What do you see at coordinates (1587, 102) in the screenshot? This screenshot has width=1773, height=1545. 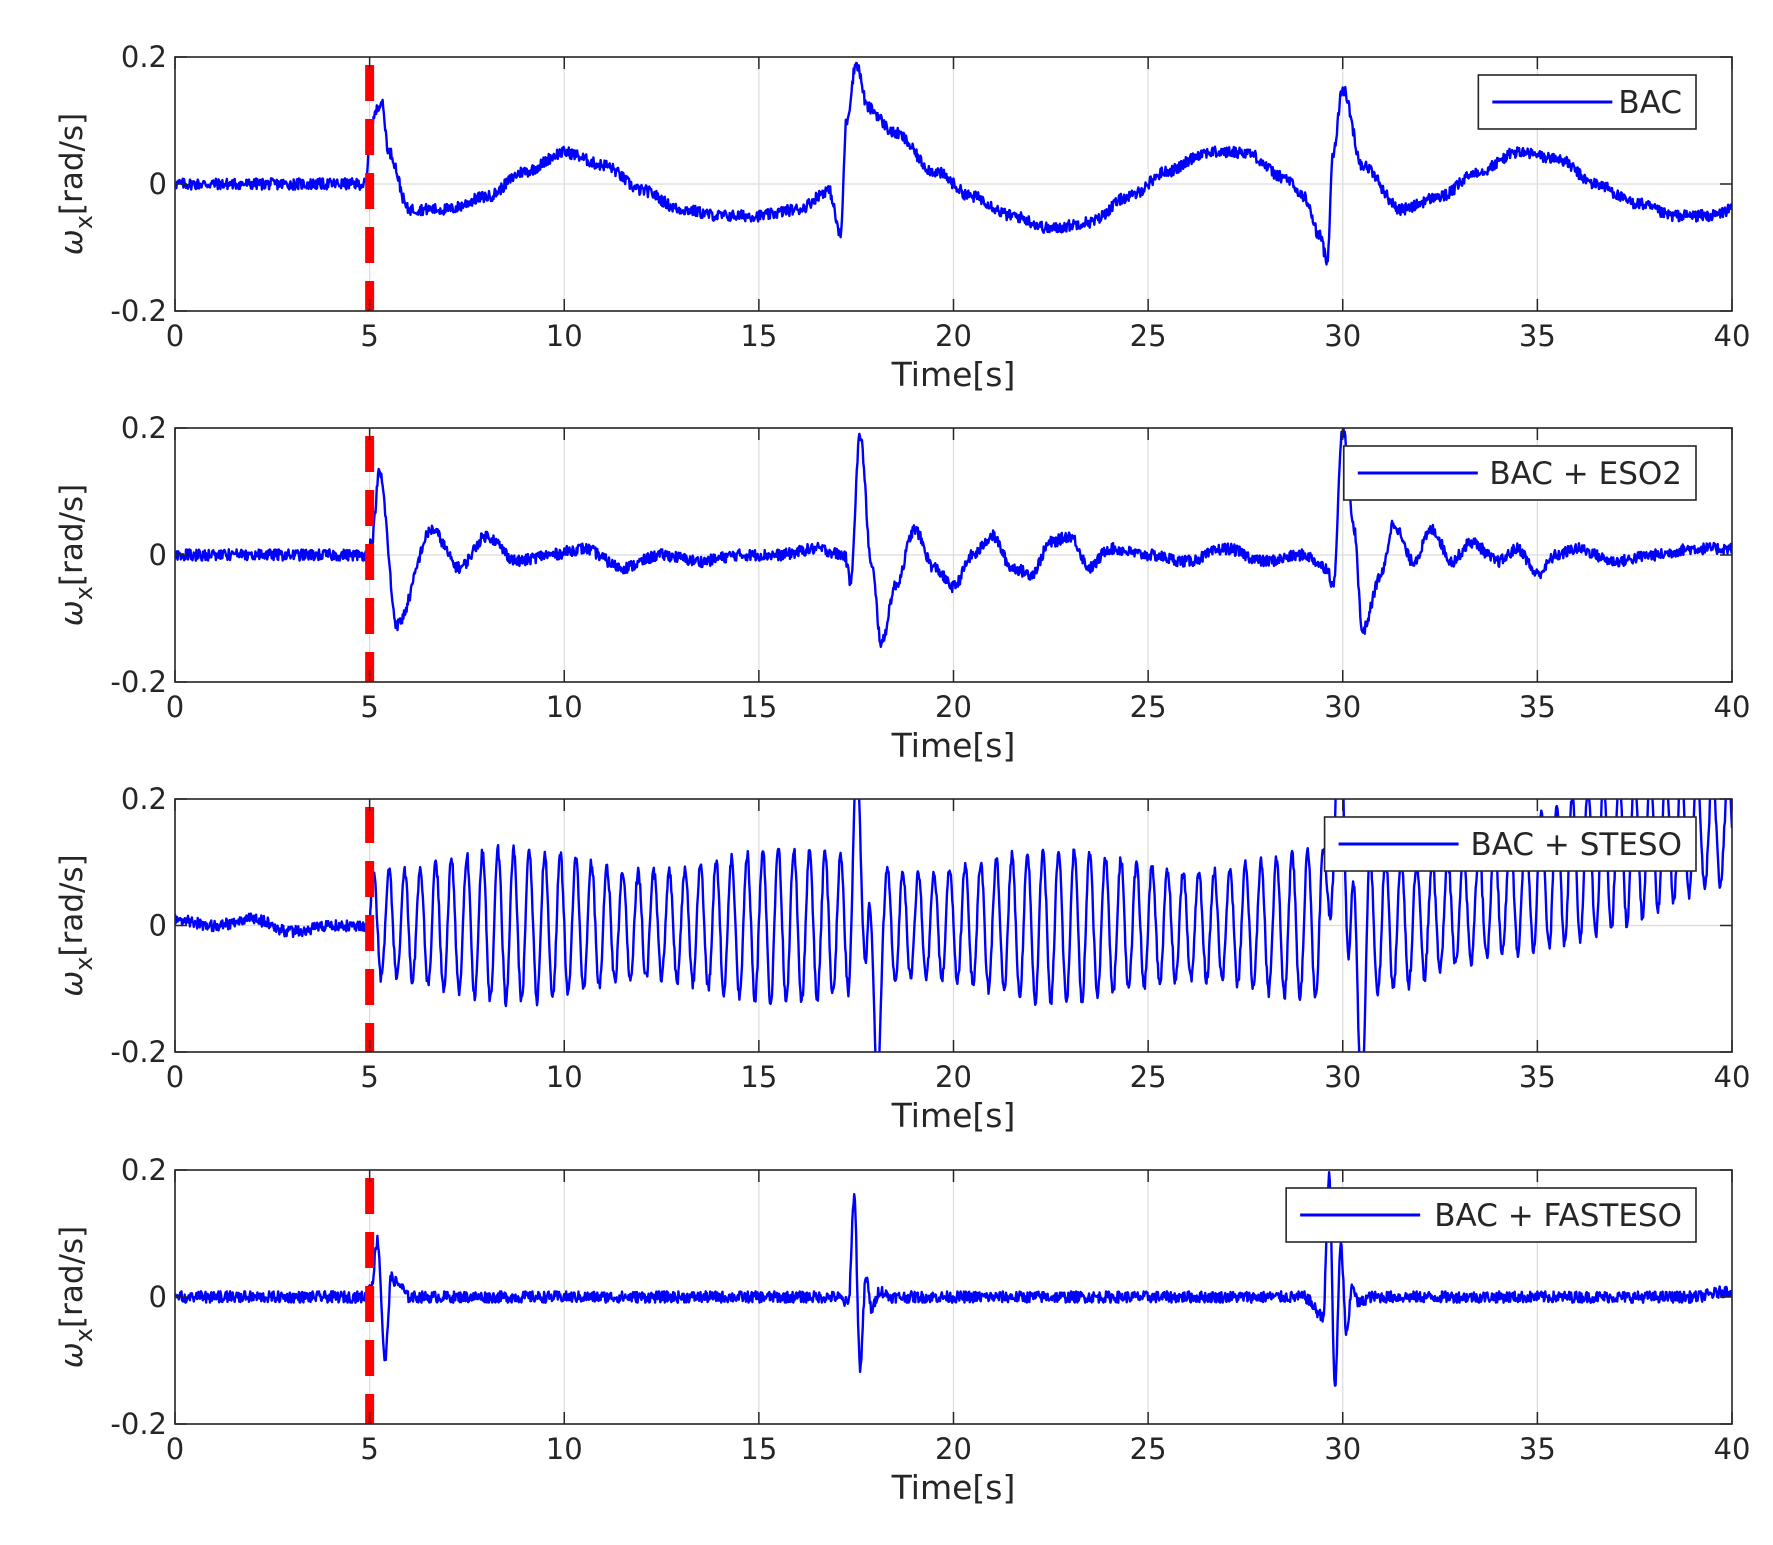 I see `legend: BAC` at bounding box center [1587, 102].